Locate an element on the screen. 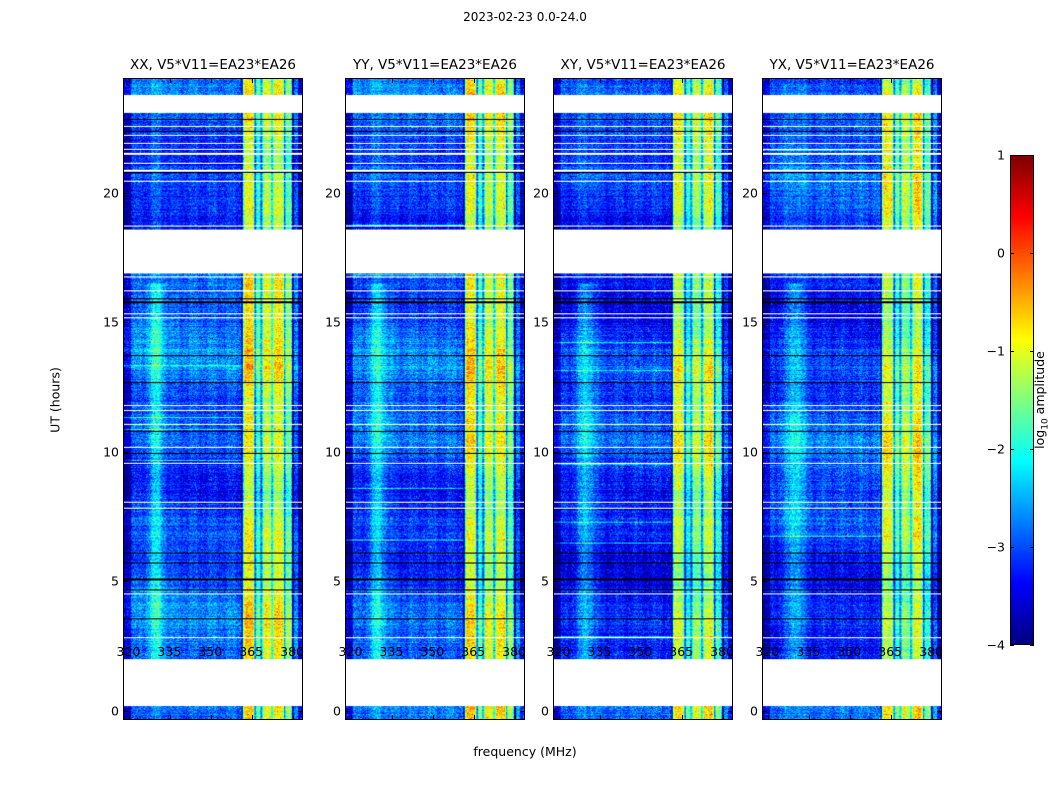 The height and width of the screenshot is (800, 1050). y-tick-label: 0 is located at coordinates (754, 711).